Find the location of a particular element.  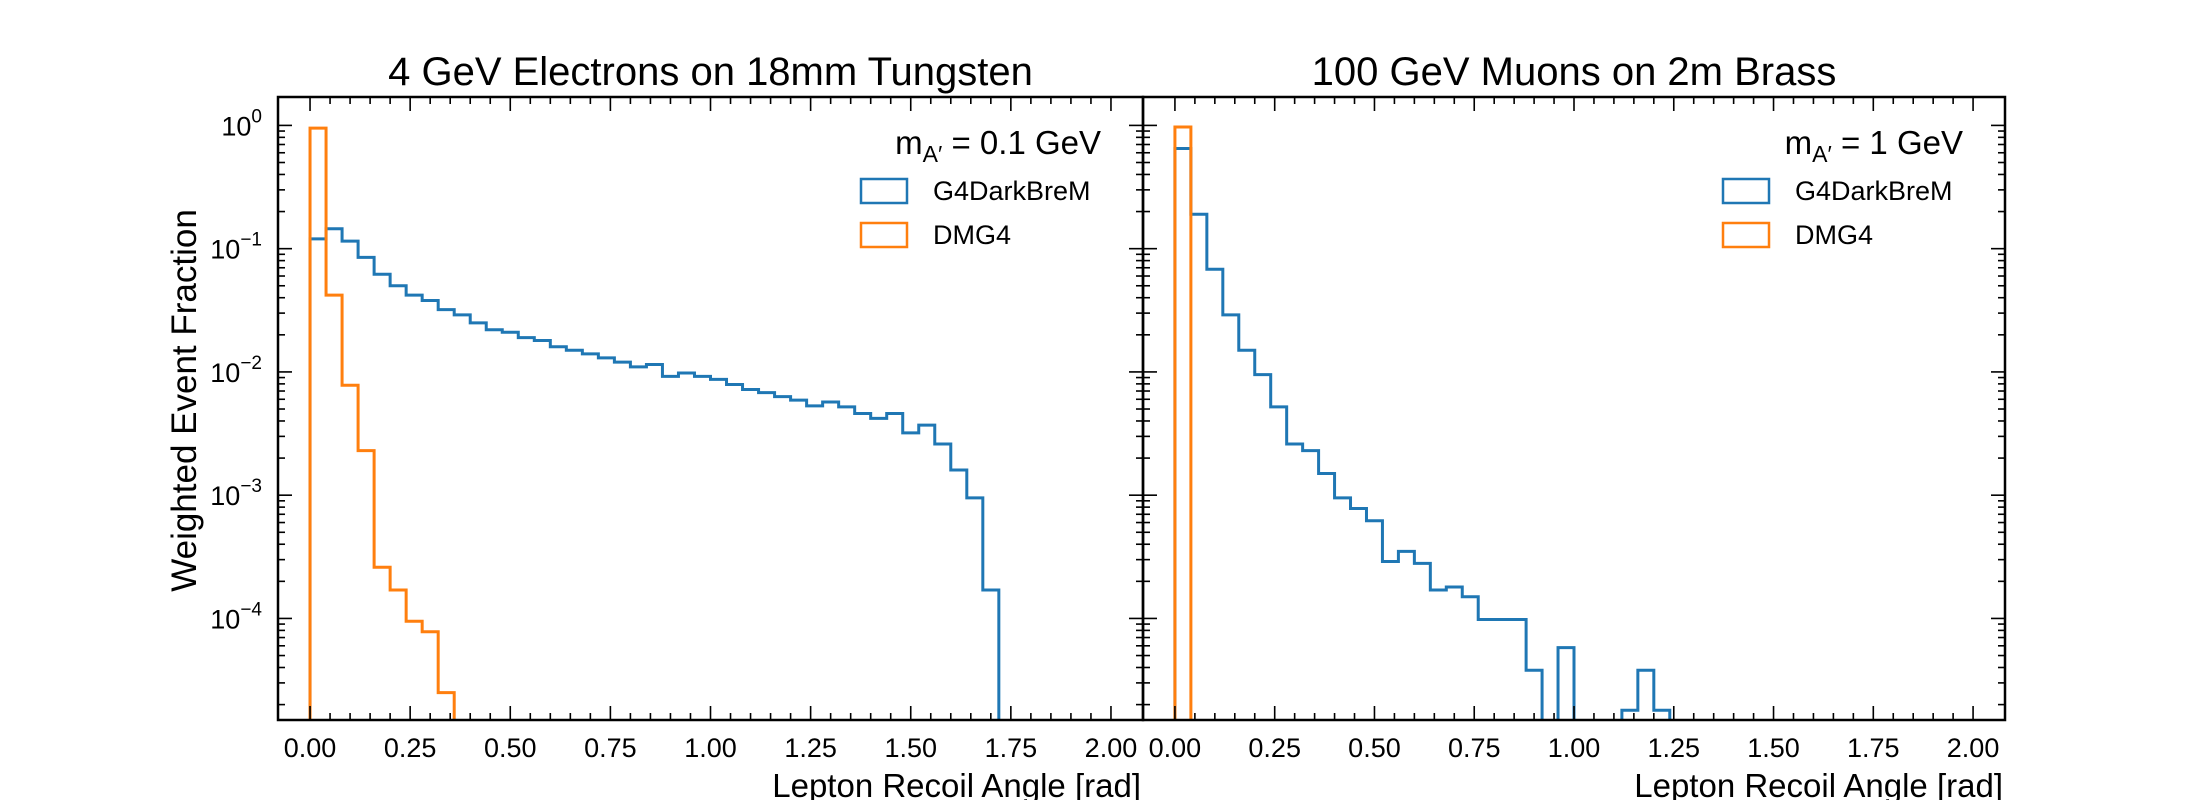

y-tick-label: 10⁻⁴ is located at coordinates (236, 616).